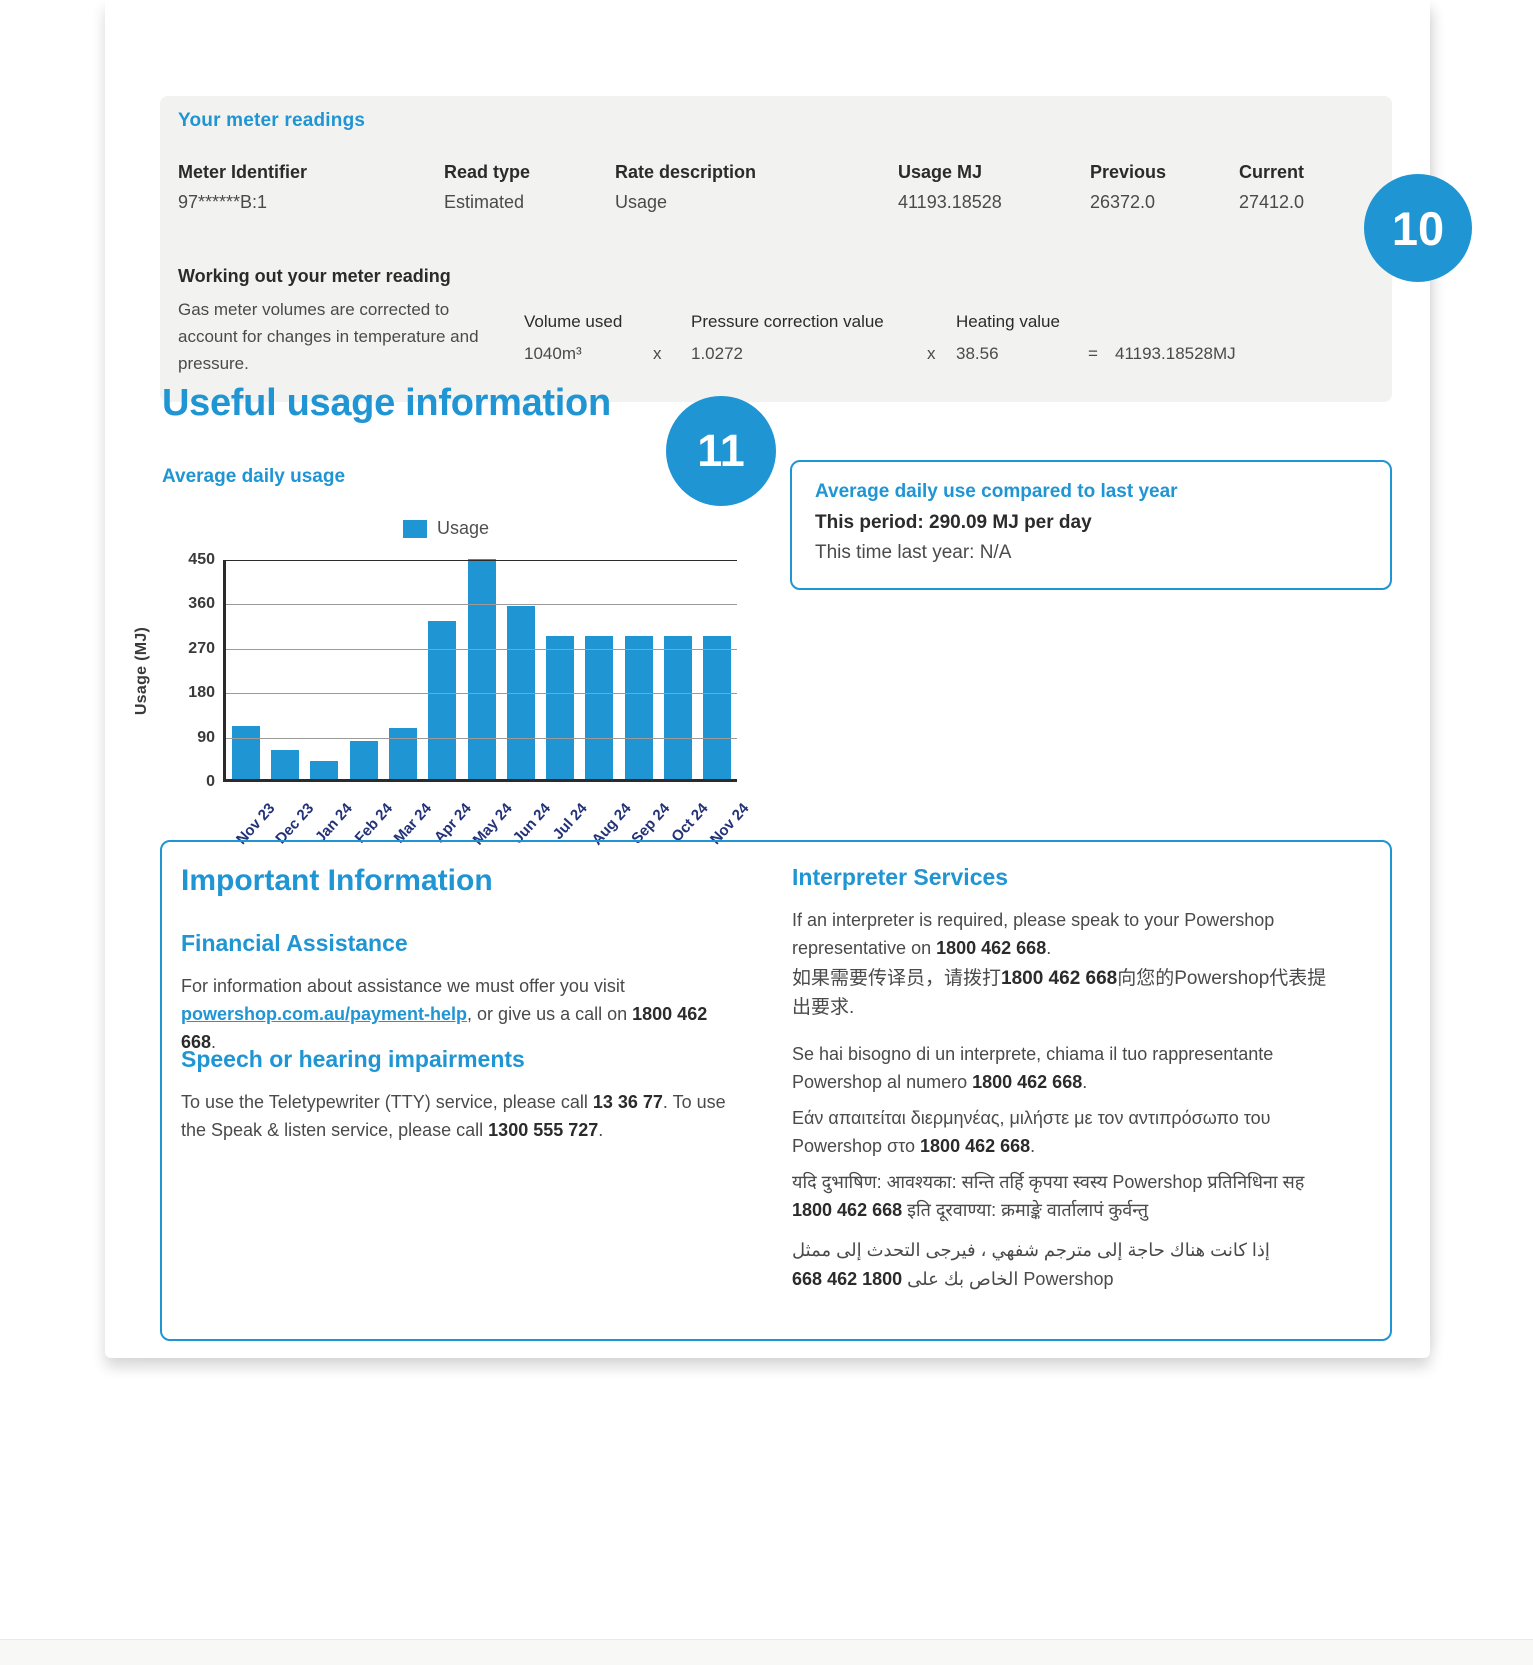  What do you see at coordinates (1093, 353) in the screenshot?
I see `equals-sign: =` at bounding box center [1093, 353].